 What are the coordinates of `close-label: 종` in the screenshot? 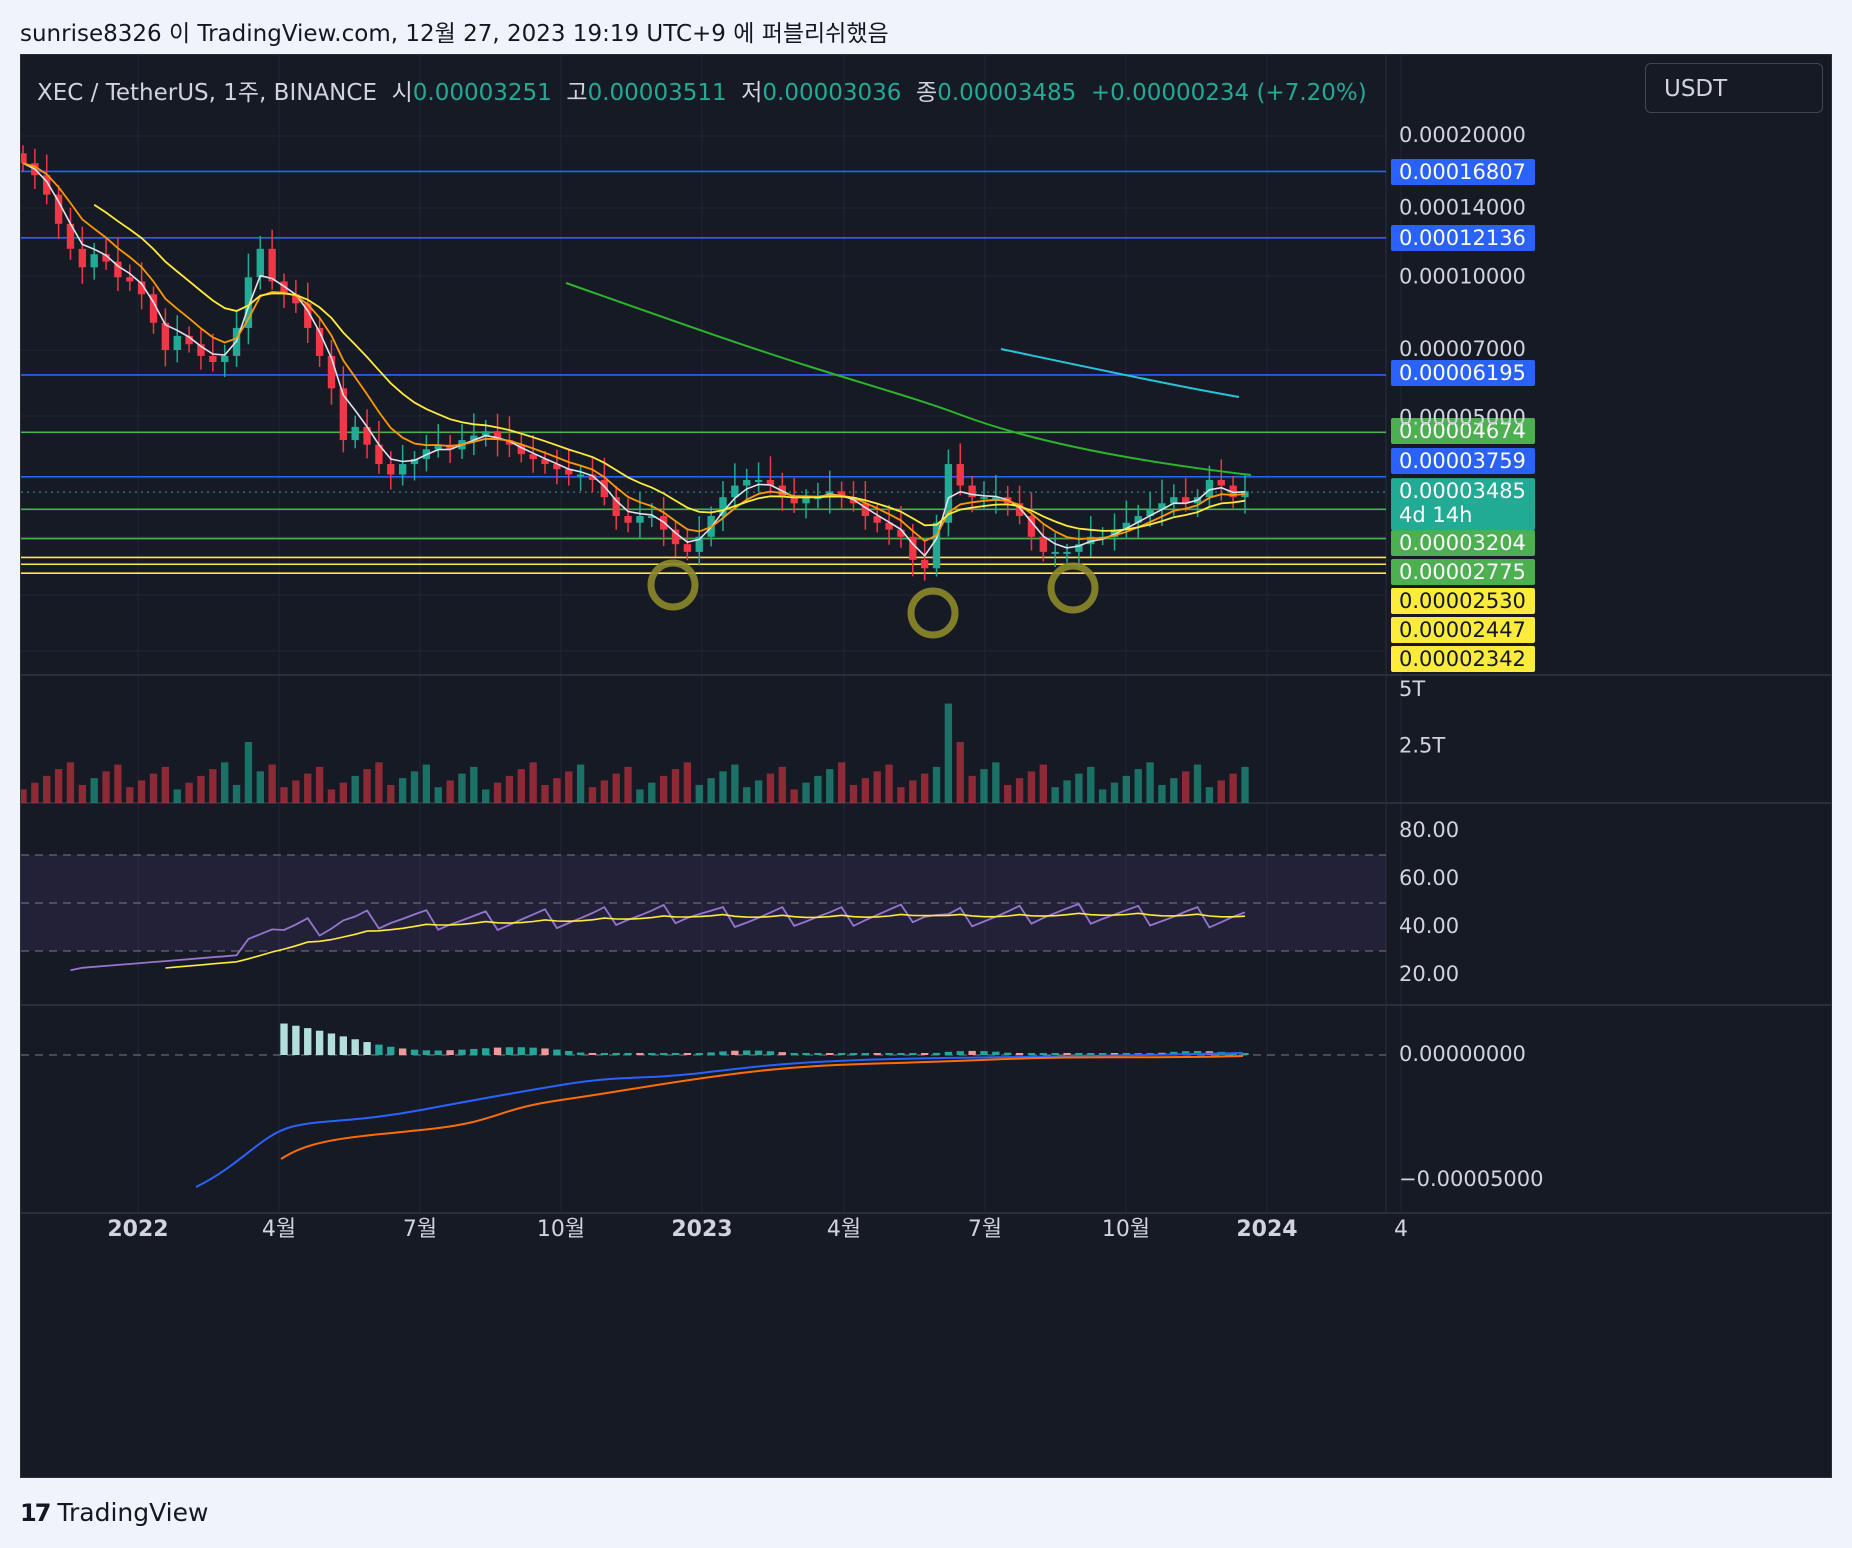 It's located at (927, 93).